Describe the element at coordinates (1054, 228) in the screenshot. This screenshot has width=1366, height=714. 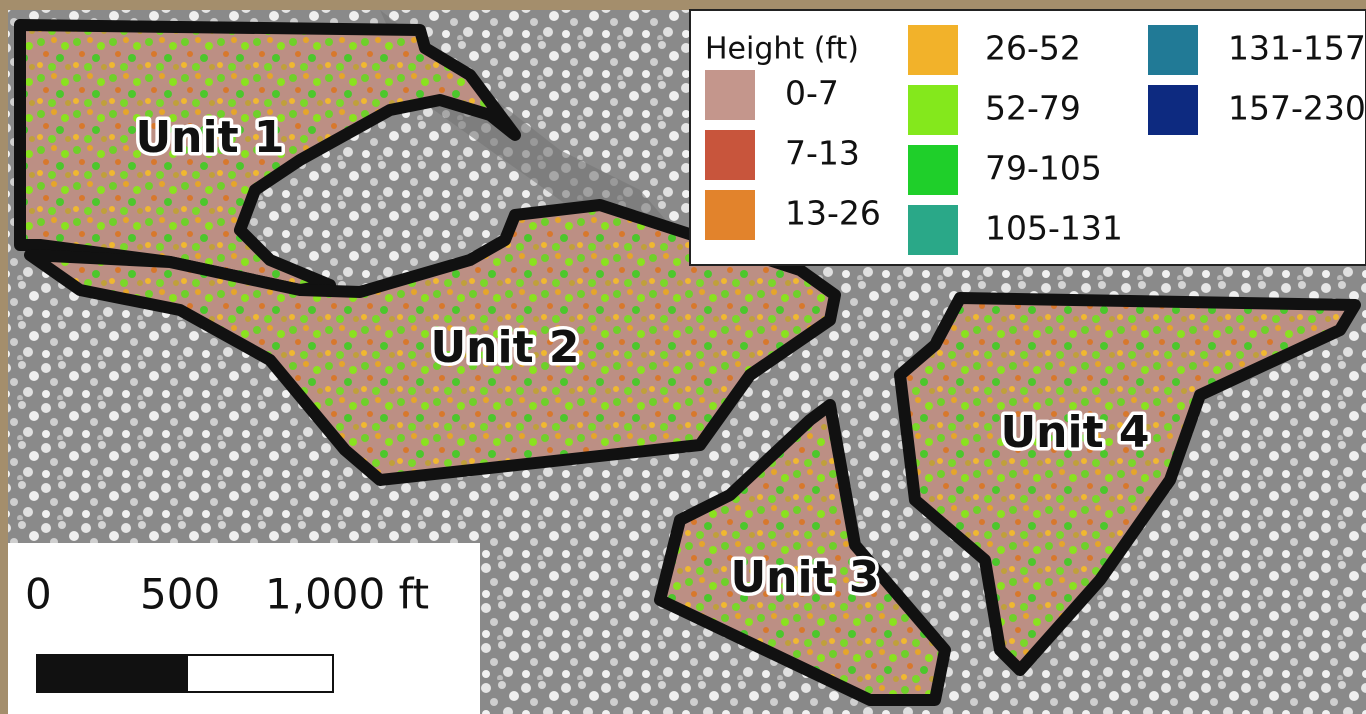
I see `legend-label: 105-131` at that location.